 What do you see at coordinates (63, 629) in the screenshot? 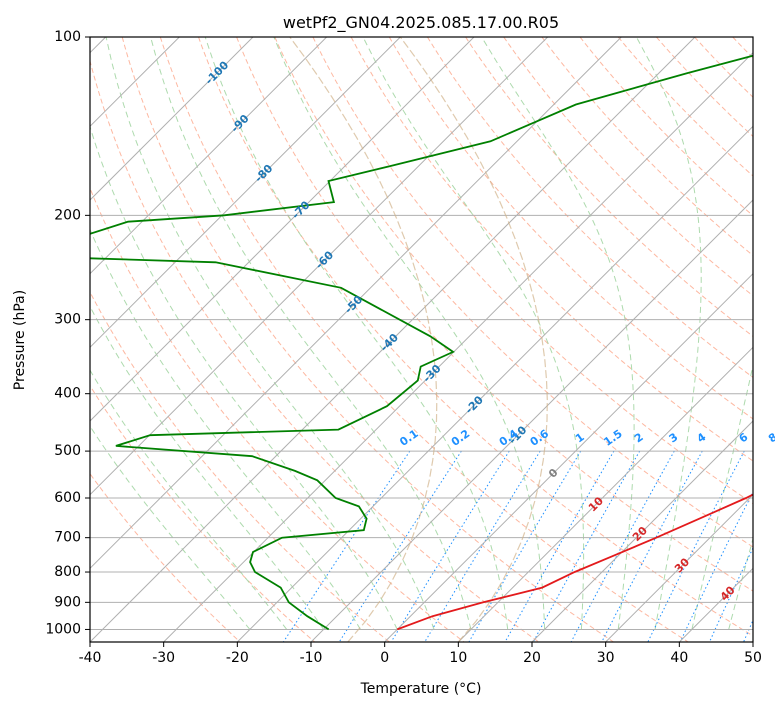
I see `y-tick-label: 1000` at bounding box center [63, 629].